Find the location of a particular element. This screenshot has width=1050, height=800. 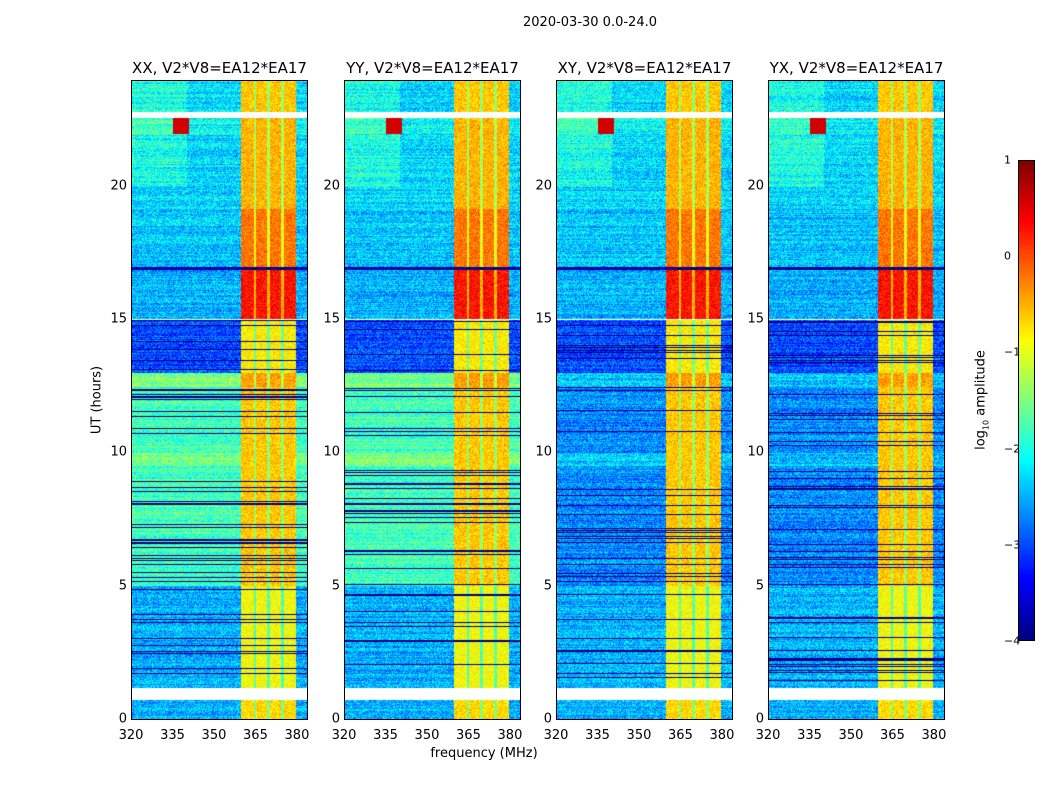

colorbar-tick-label: 1 is located at coordinates (1007, 160).